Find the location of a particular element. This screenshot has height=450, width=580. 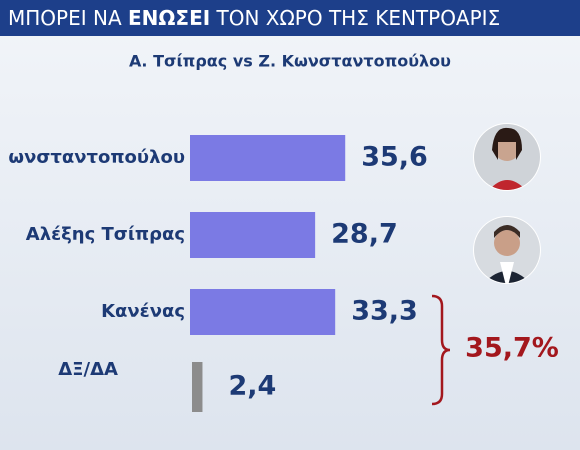

value-label: 35,6 is located at coordinates (394, 157).